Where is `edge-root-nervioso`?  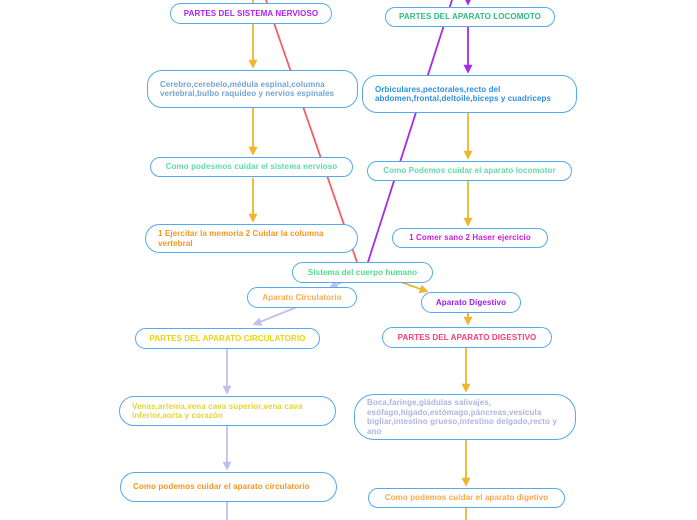 edge-root-nervioso is located at coordinates (311, 131).